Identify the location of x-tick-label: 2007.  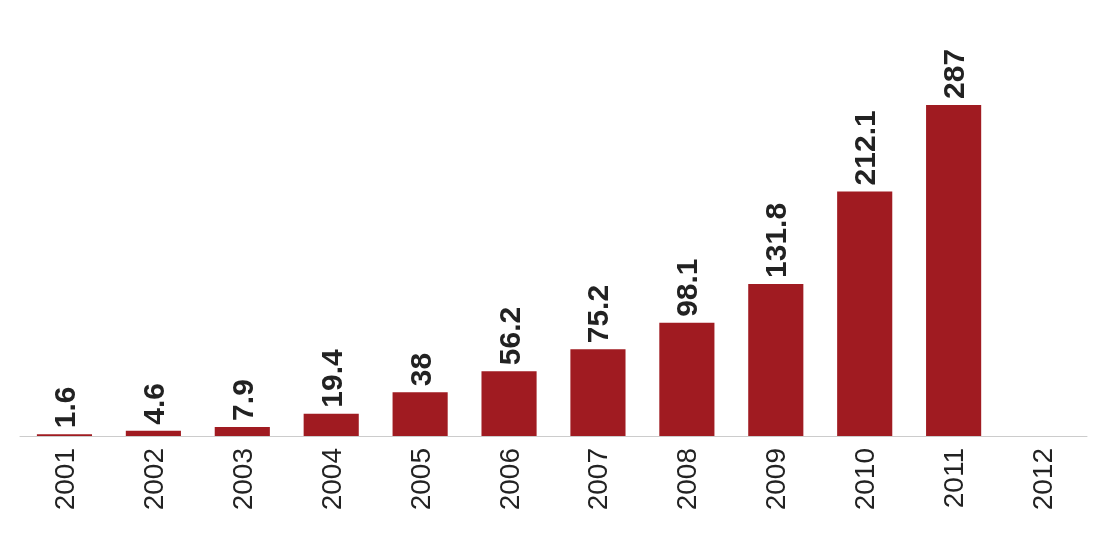
(598, 479).